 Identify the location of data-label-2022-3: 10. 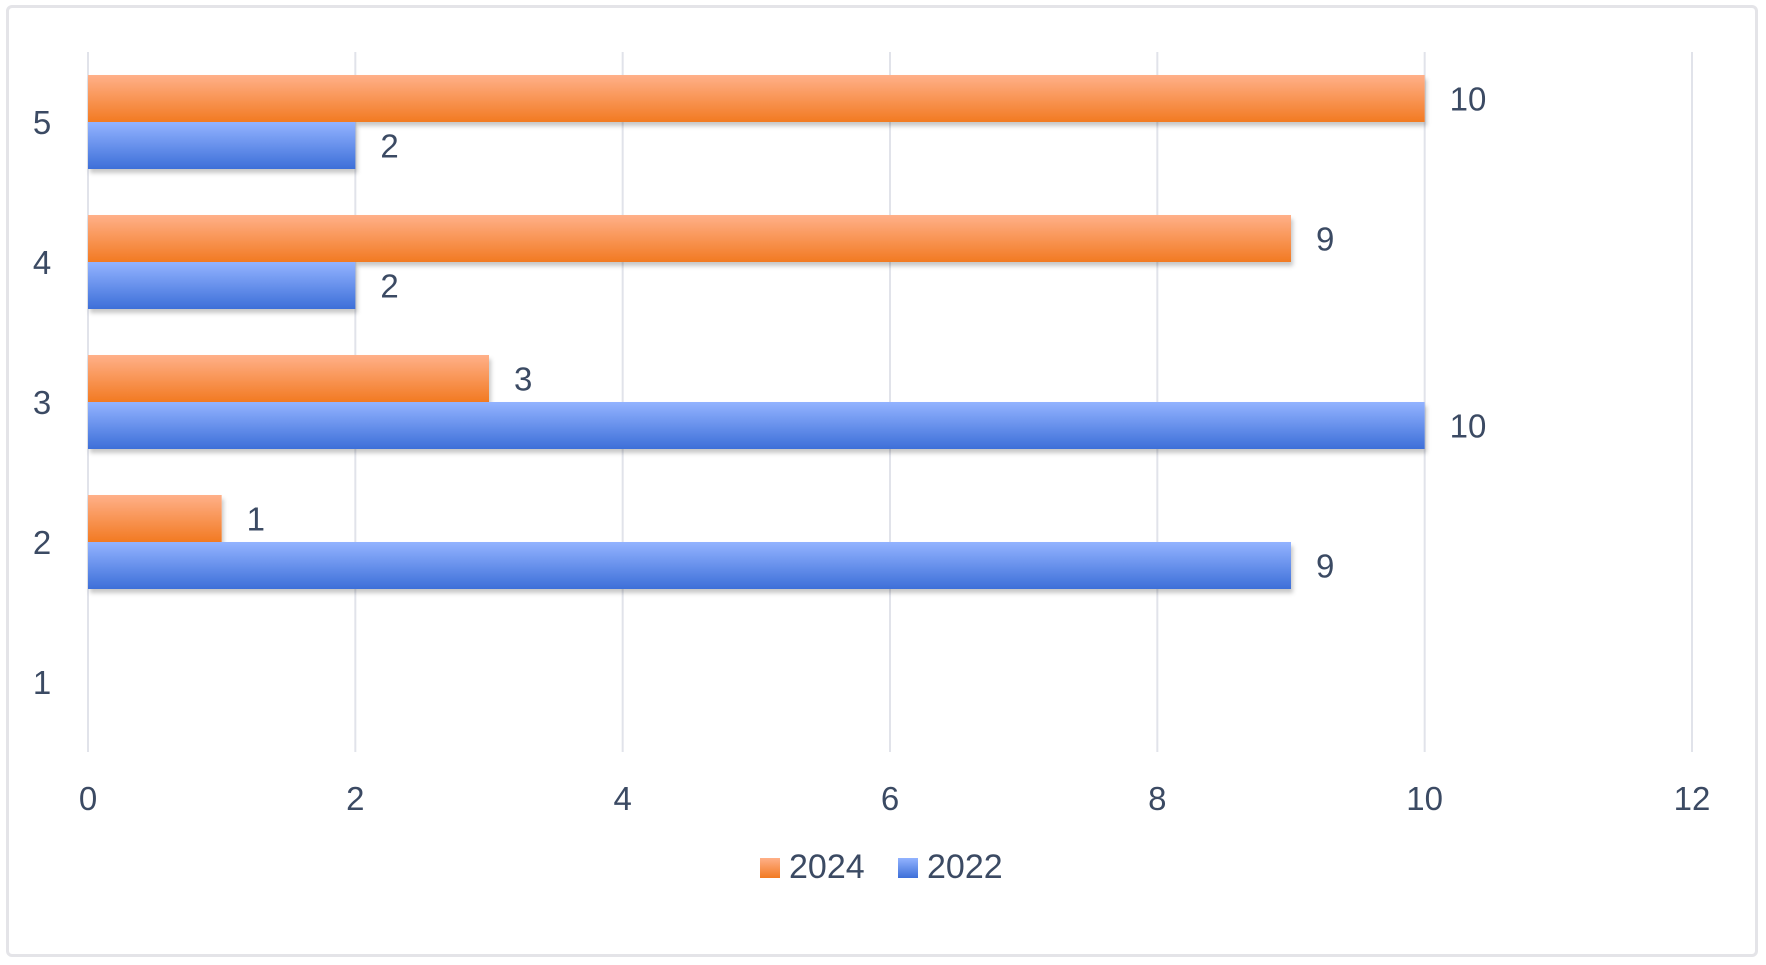
(1468, 426).